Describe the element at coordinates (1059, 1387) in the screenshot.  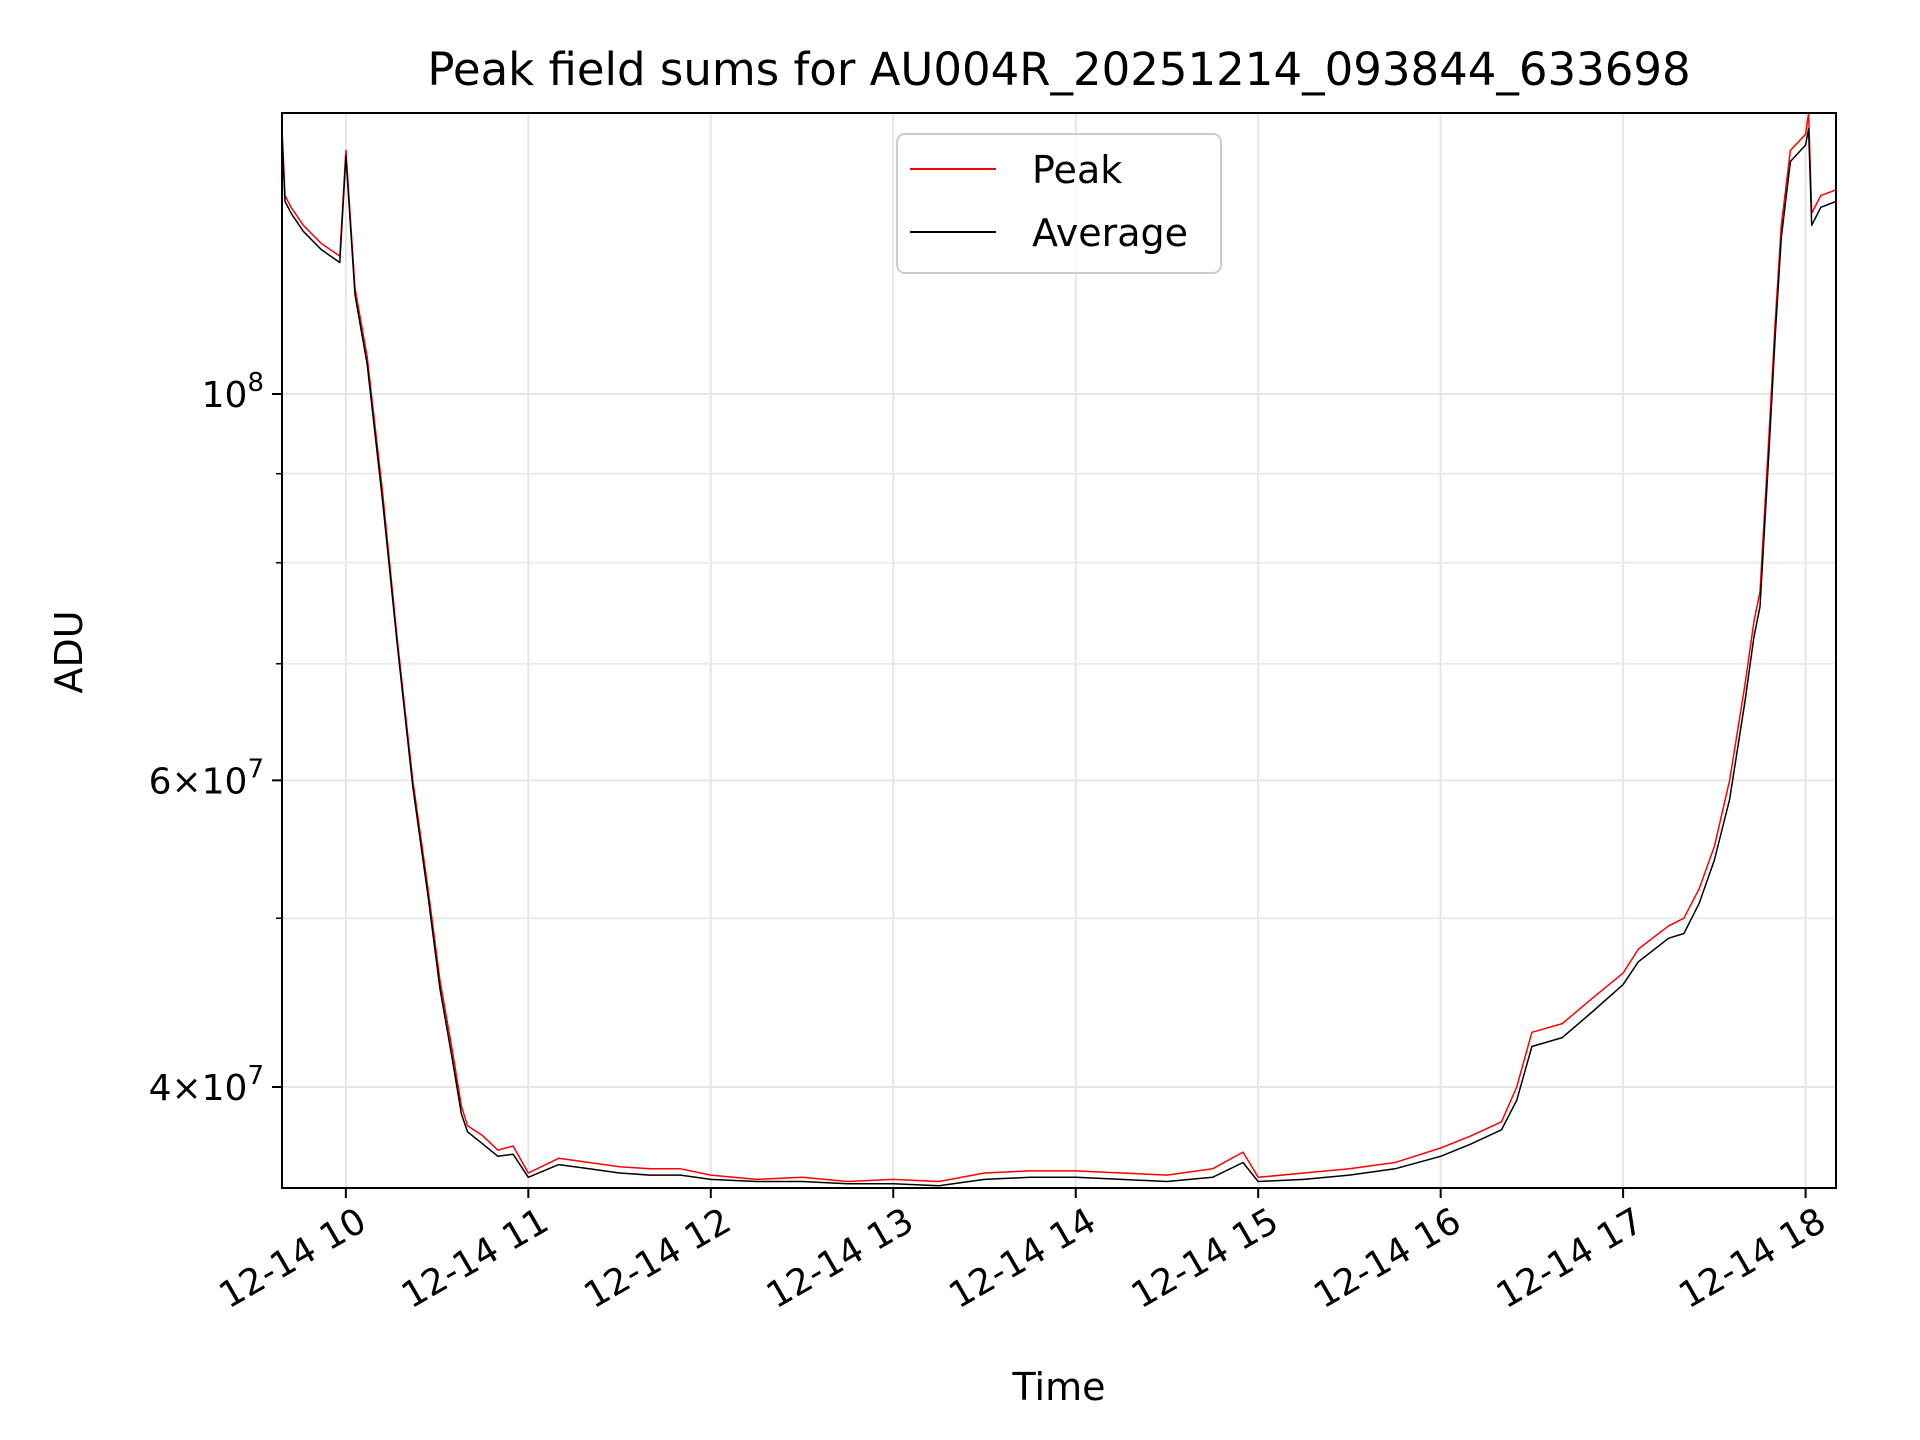
I see `x-axis-label: Time` at that location.